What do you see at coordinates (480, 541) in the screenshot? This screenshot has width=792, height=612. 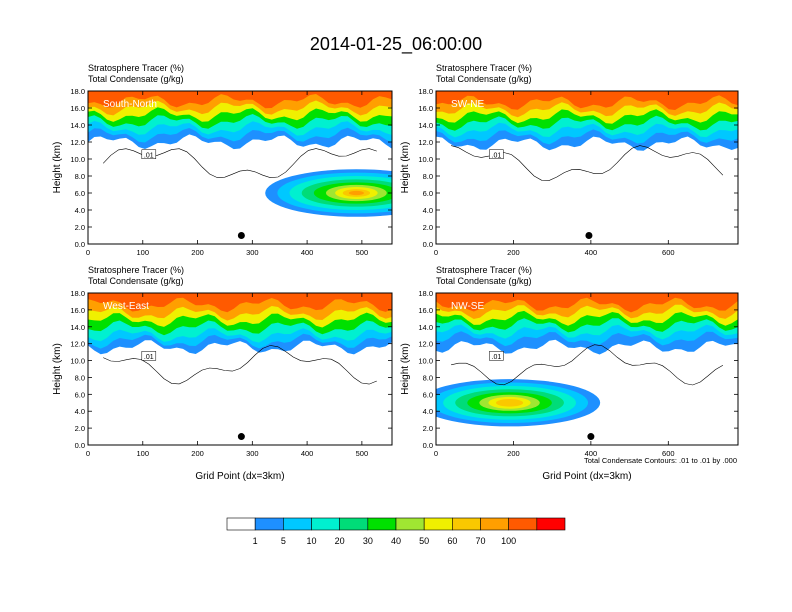 I see `colorbar-label: 70` at bounding box center [480, 541].